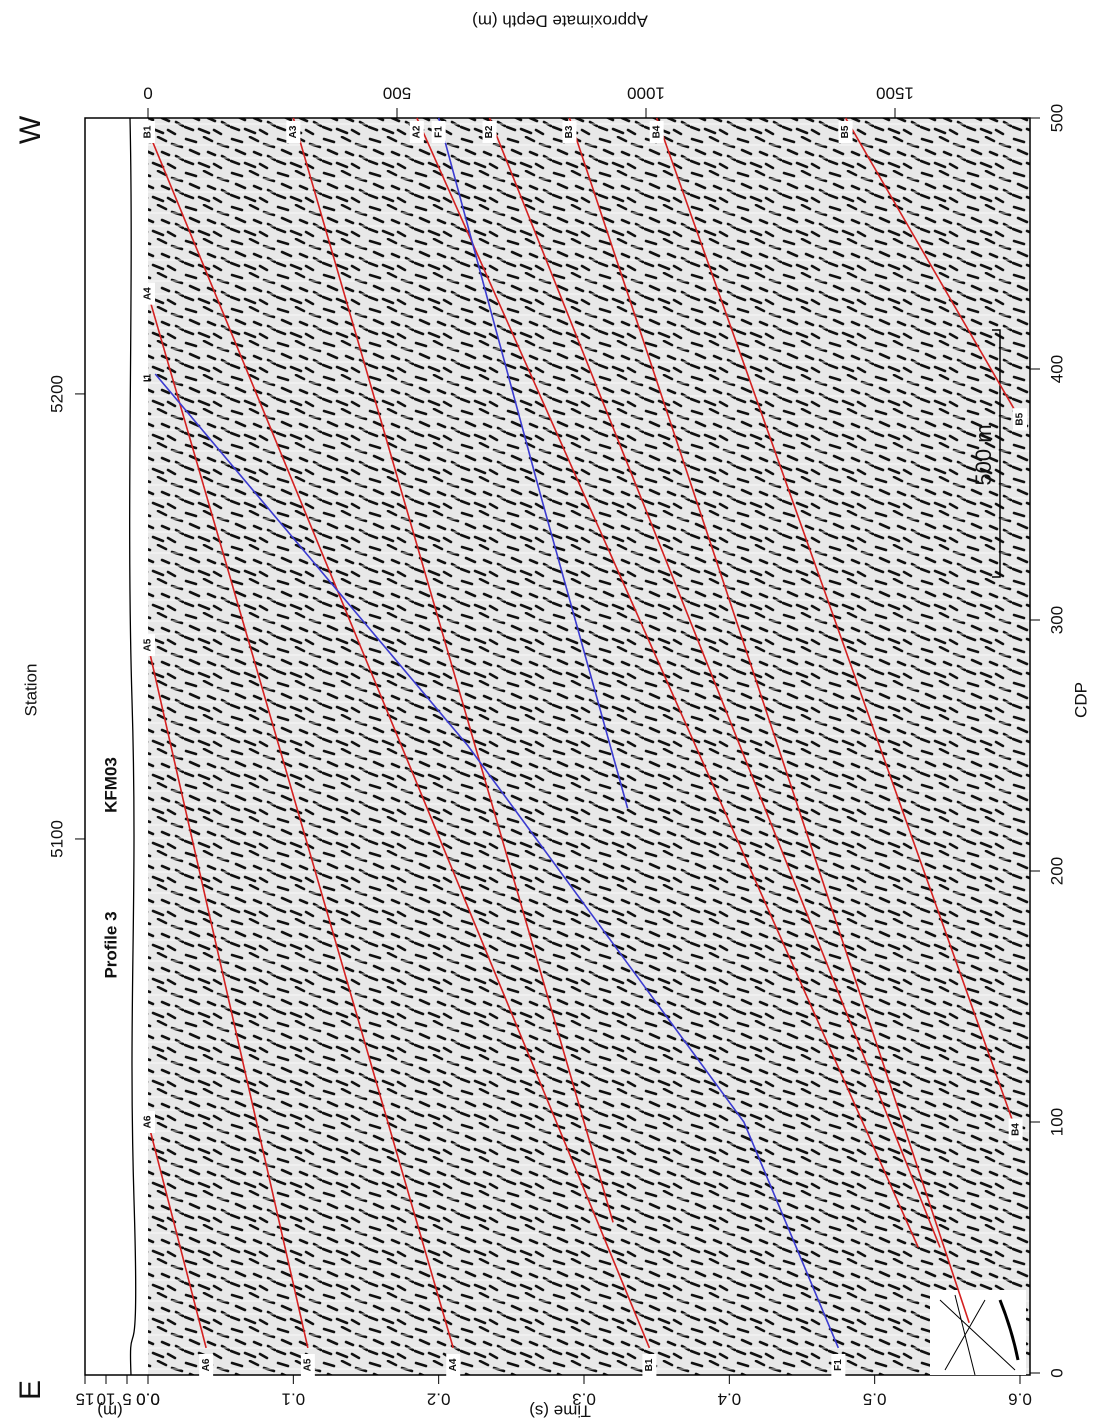 The image size is (1100, 1428). What do you see at coordinates (30, 690) in the screenshot?
I see `station-label: Station` at bounding box center [30, 690].